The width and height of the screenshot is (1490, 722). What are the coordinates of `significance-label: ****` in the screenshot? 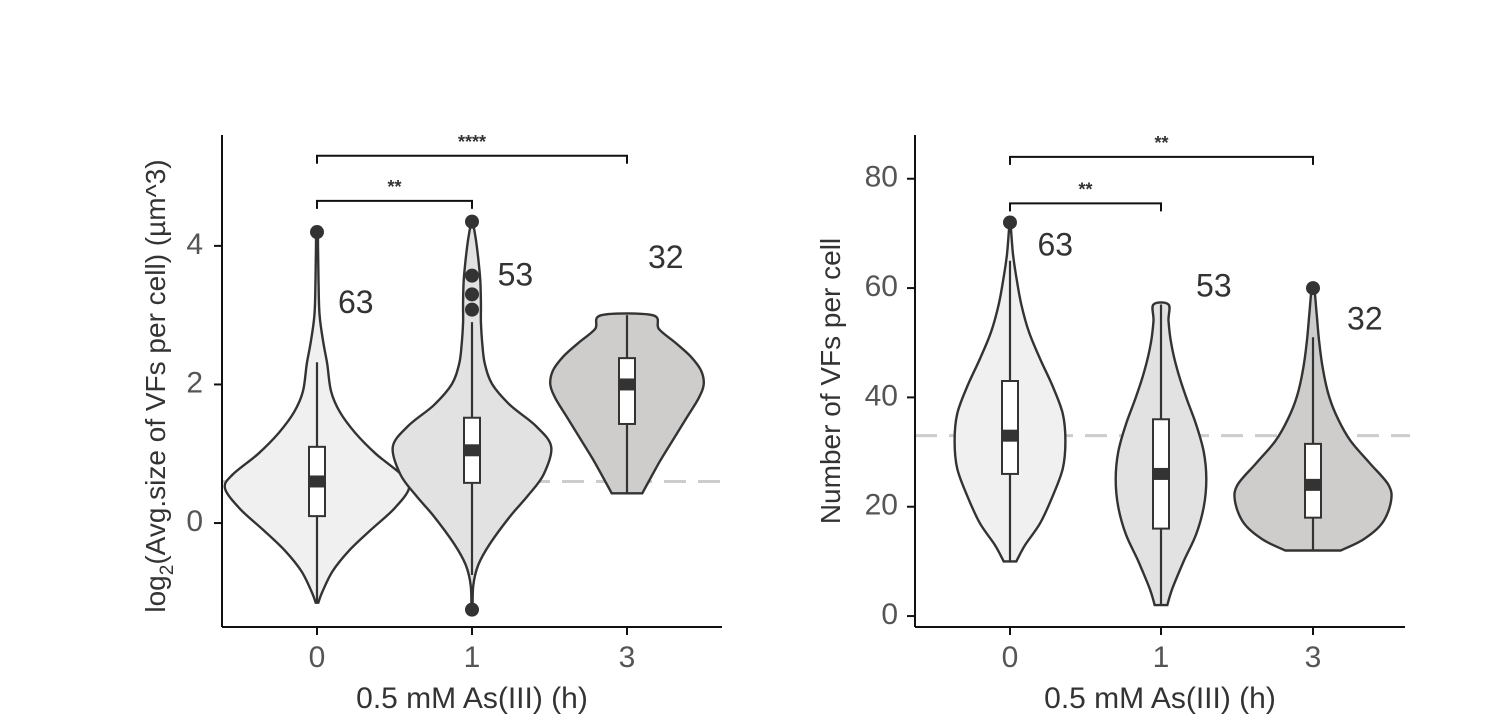 It's located at (472, 142).